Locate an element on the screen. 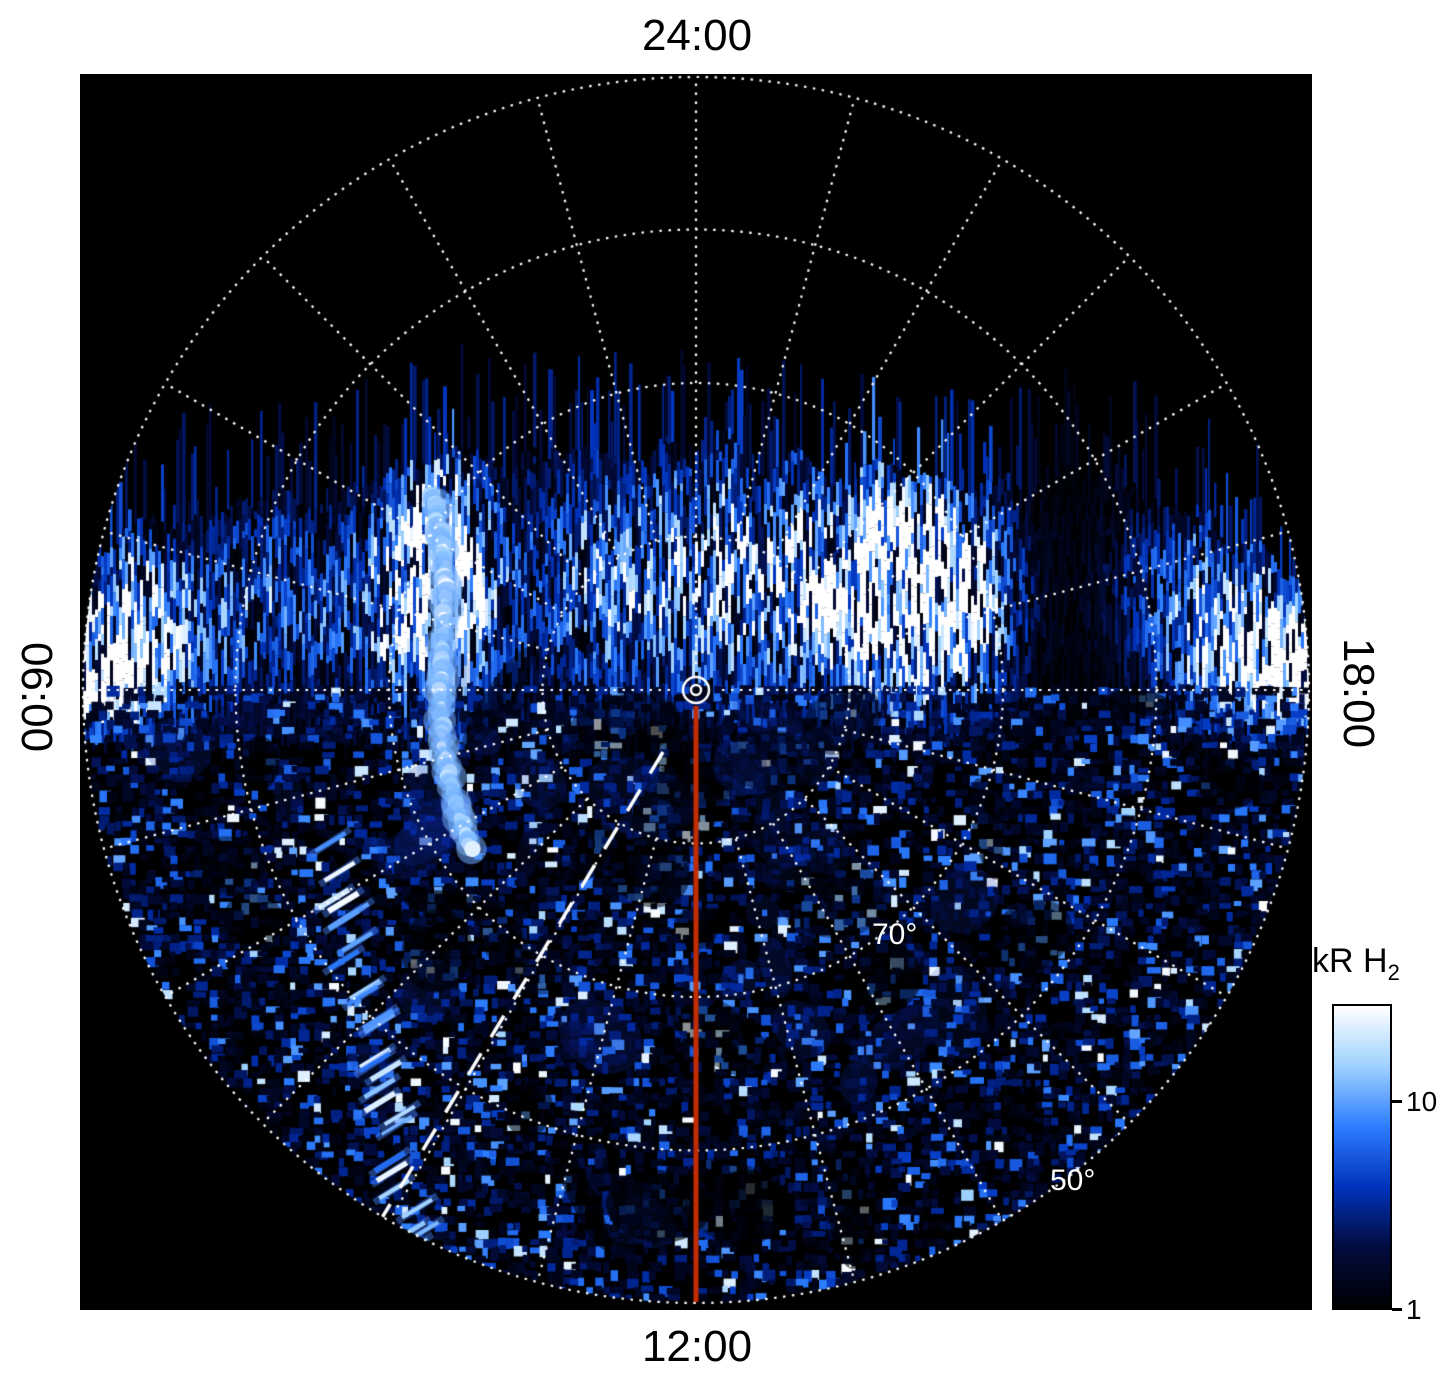  clock-label-1800: 18:00 is located at coordinates (1358, 693).